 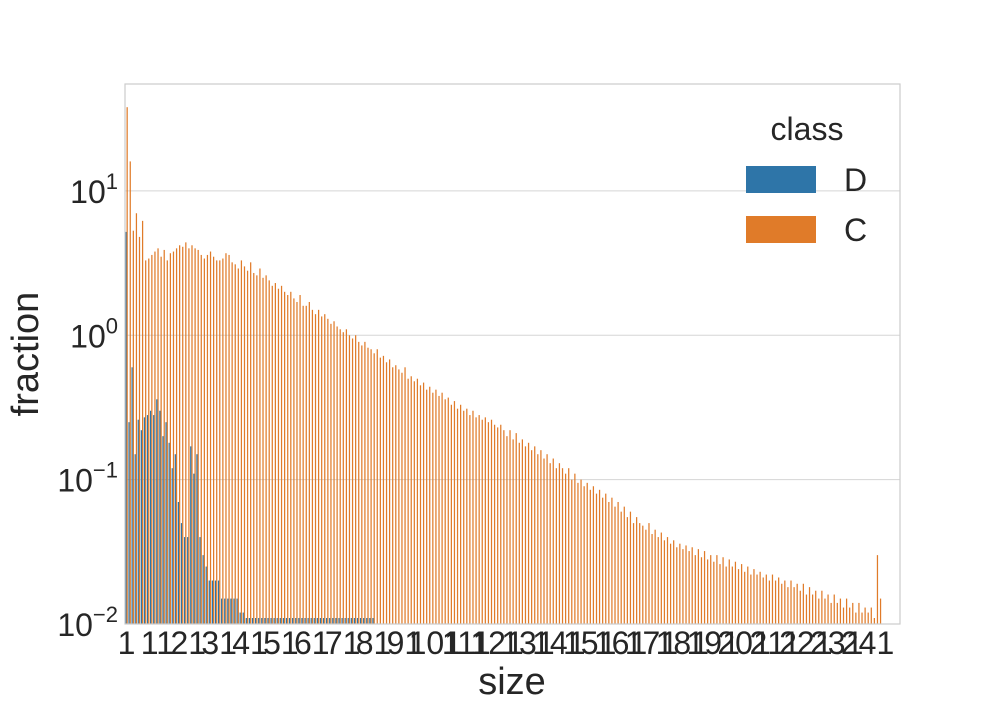 I want to click on x-tick-label: 51, so click(x=281, y=643).